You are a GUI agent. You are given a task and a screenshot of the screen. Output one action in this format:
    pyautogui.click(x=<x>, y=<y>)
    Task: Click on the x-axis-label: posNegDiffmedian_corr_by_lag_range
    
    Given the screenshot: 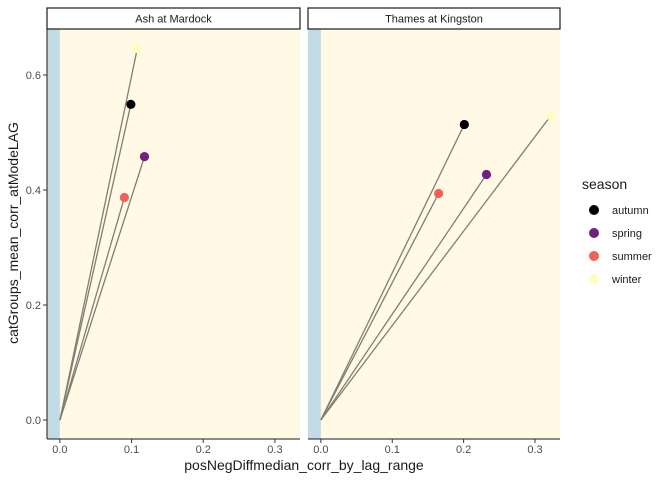 What is the action you would take?
    pyautogui.click(x=304, y=465)
    